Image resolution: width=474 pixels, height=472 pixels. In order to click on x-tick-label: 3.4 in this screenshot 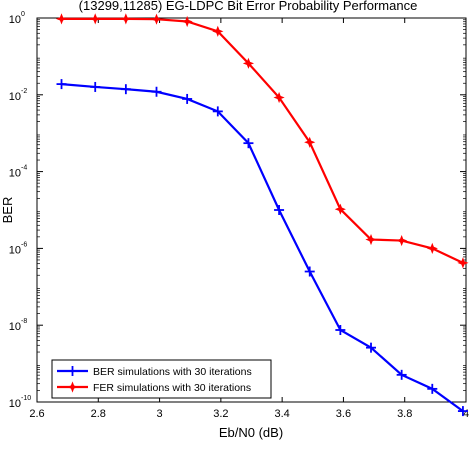, I will do `click(281, 414)`.